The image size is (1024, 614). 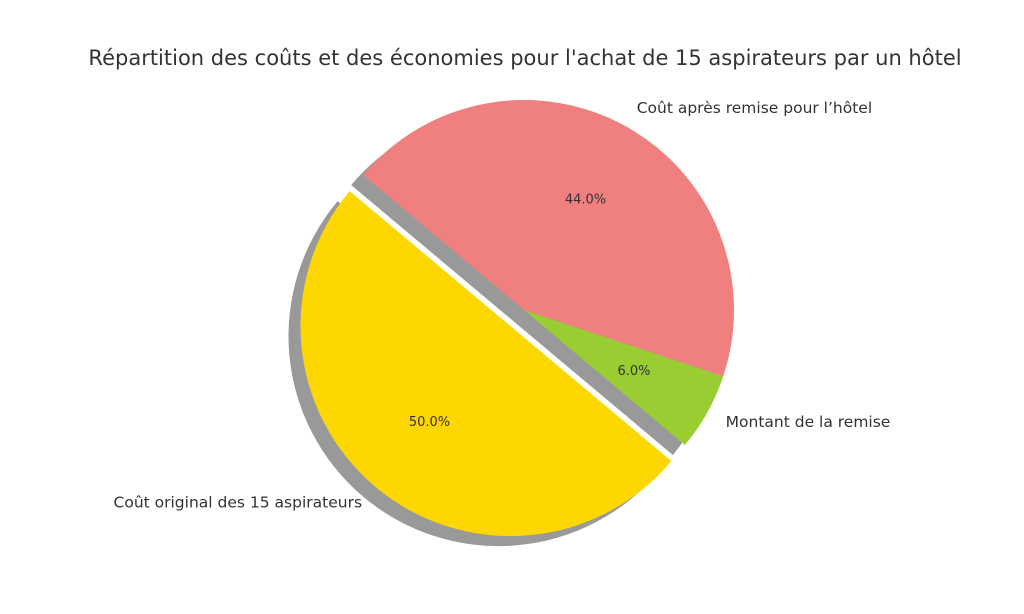 What do you see at coordinates (429, 422) in the screenshot?
I see `slice-percent-cout-original-des-15-aspirateurs: 50.0%` at bounding box center [429, 422].